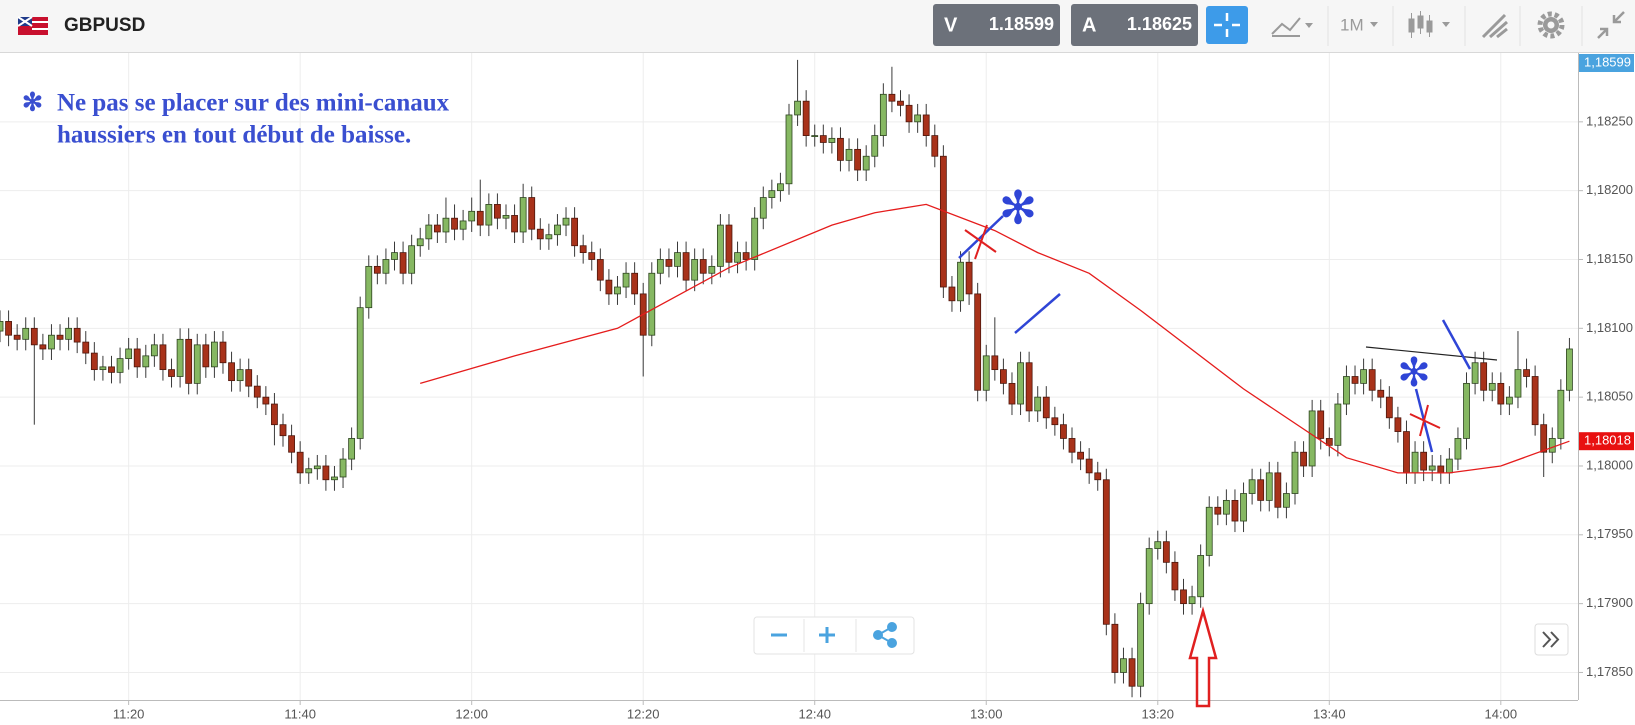 The height and width of the screenshot is (725, 1635). I want to click on x-tick-label: 13:00, so click(986, 713).